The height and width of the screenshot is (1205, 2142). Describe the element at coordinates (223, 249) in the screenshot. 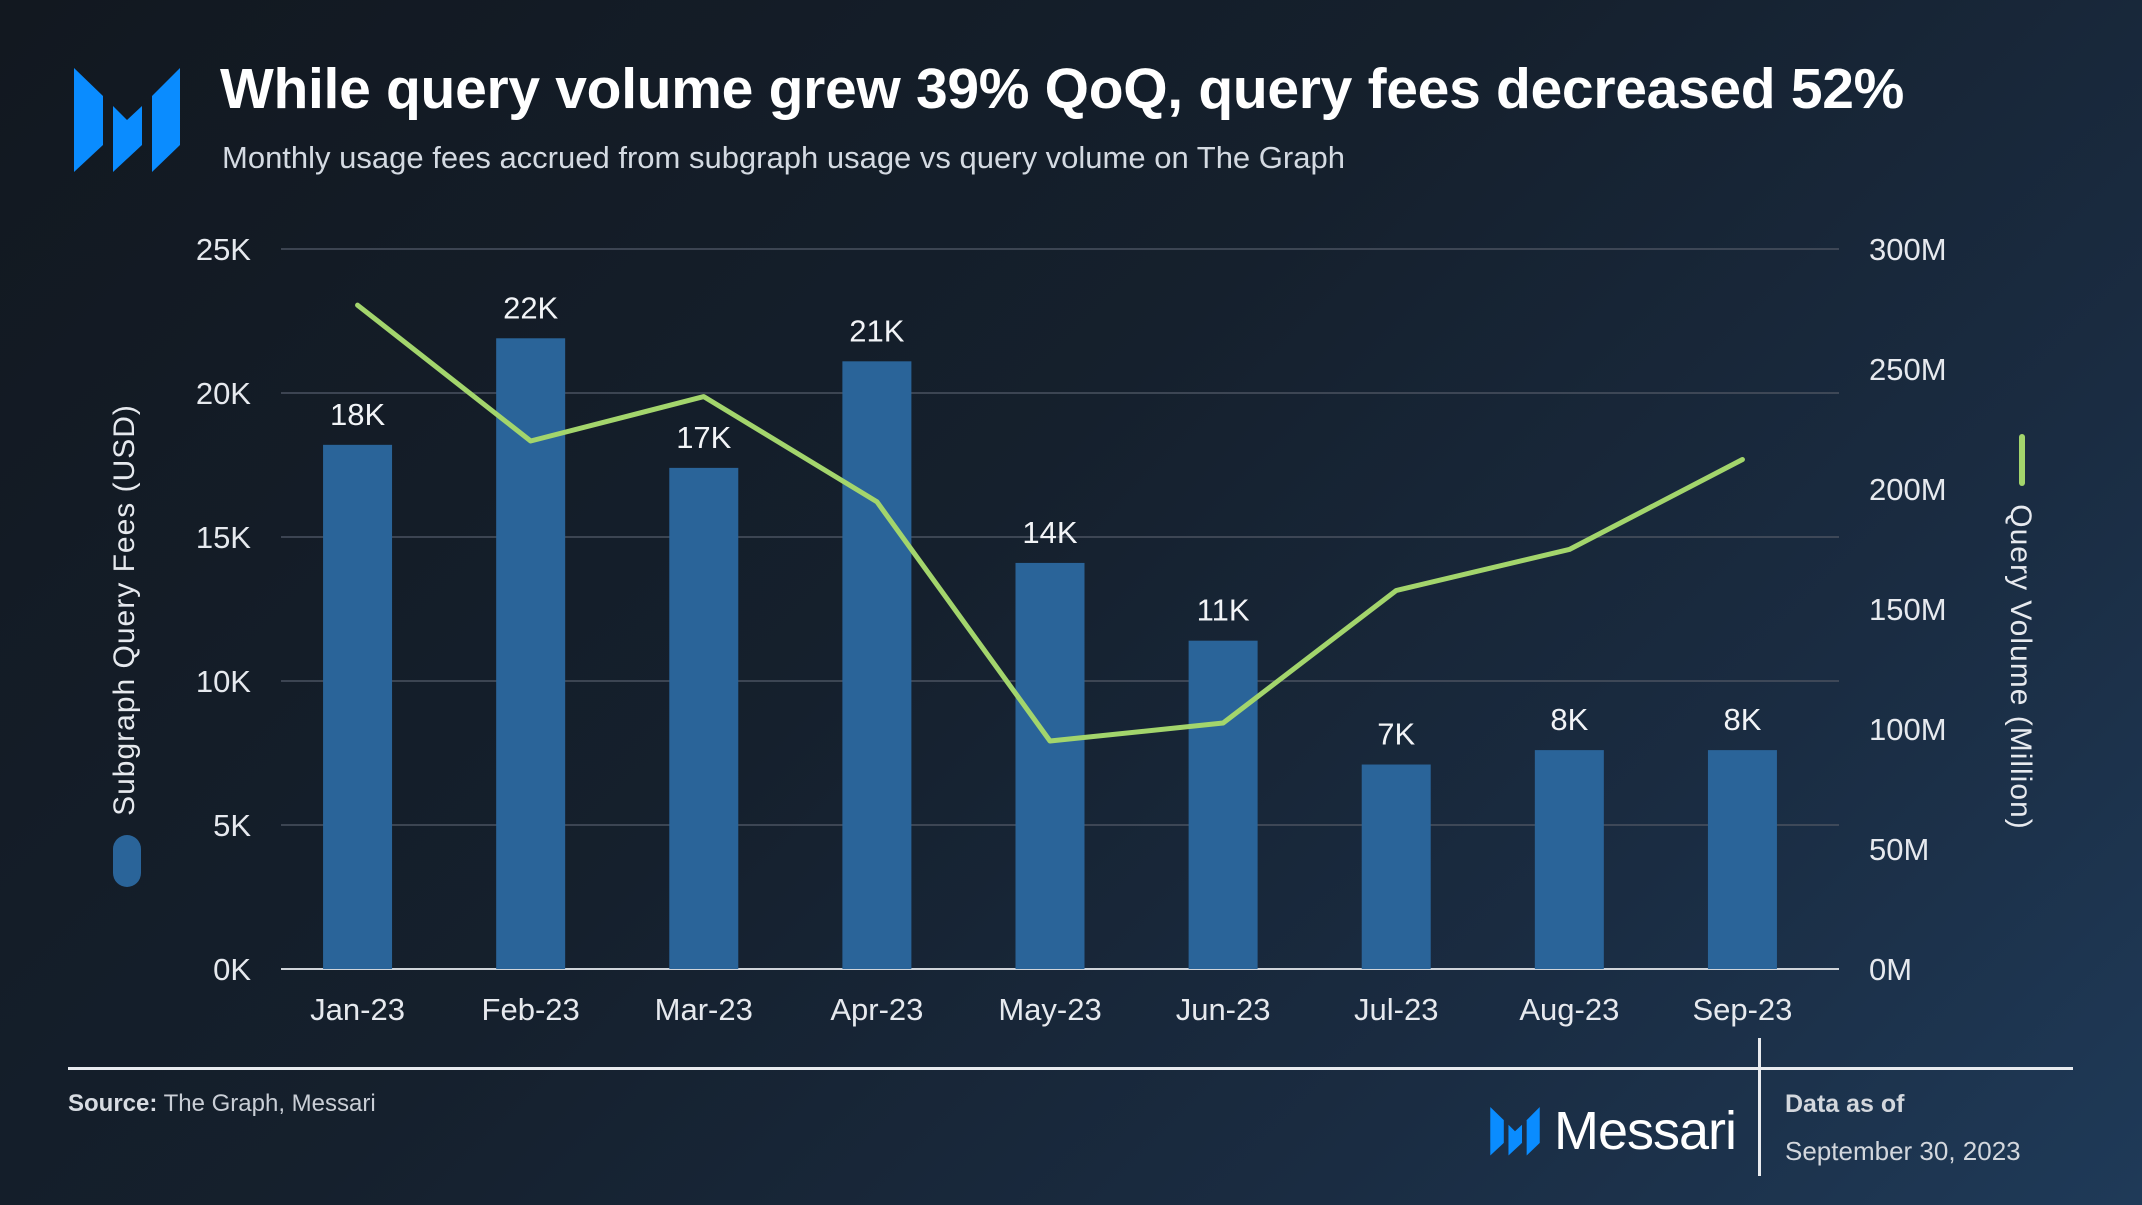

I see `y-tick-label: 25K` at that location.